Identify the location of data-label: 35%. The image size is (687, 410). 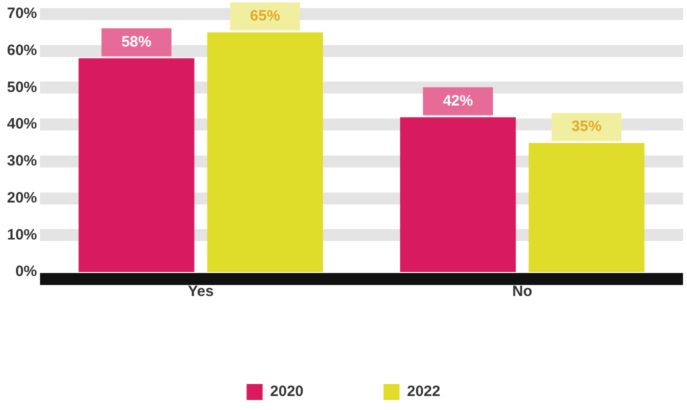
(587, 127).